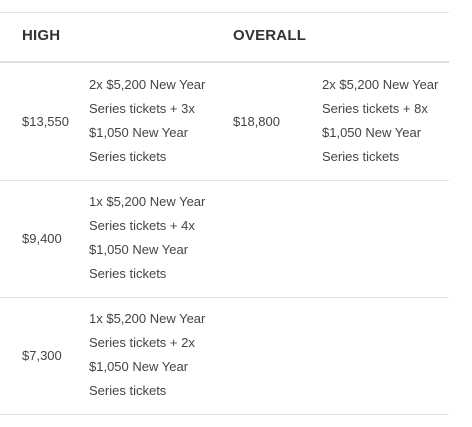  What do you see at coordinates (45, 121) in the screenshot?
I see `row-1-high-amount: $13,550` at bounding box center [45, 121].